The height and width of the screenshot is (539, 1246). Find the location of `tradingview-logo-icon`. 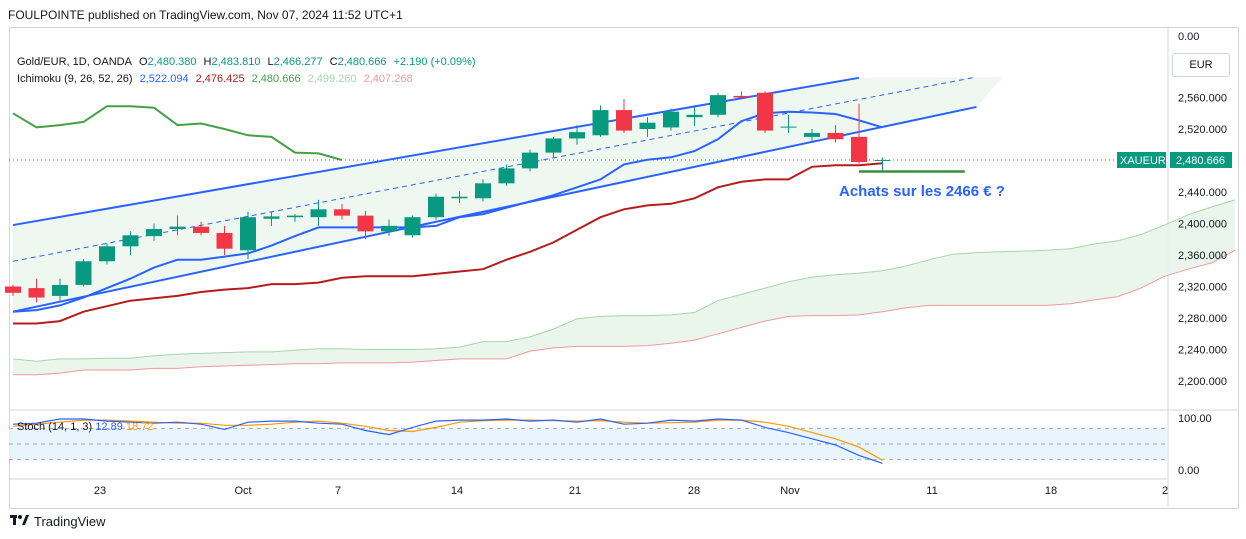

tradingview-logo-icon is located at coordinates (20, 521).